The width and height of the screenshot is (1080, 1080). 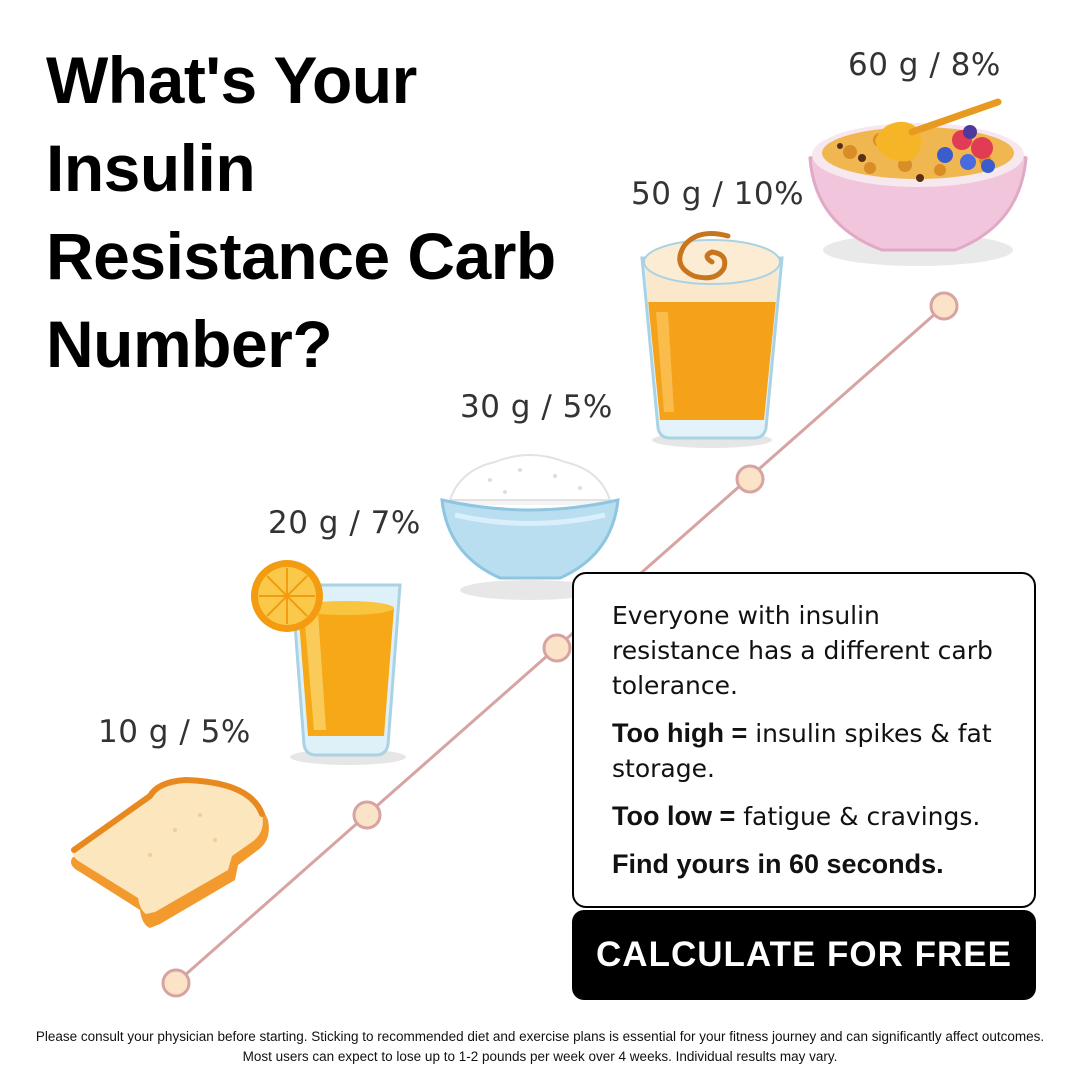 What do you see at coordinates (712, 339) in the screenshot?
I see `latte-glass-icon` at bounding box center [712, 339].